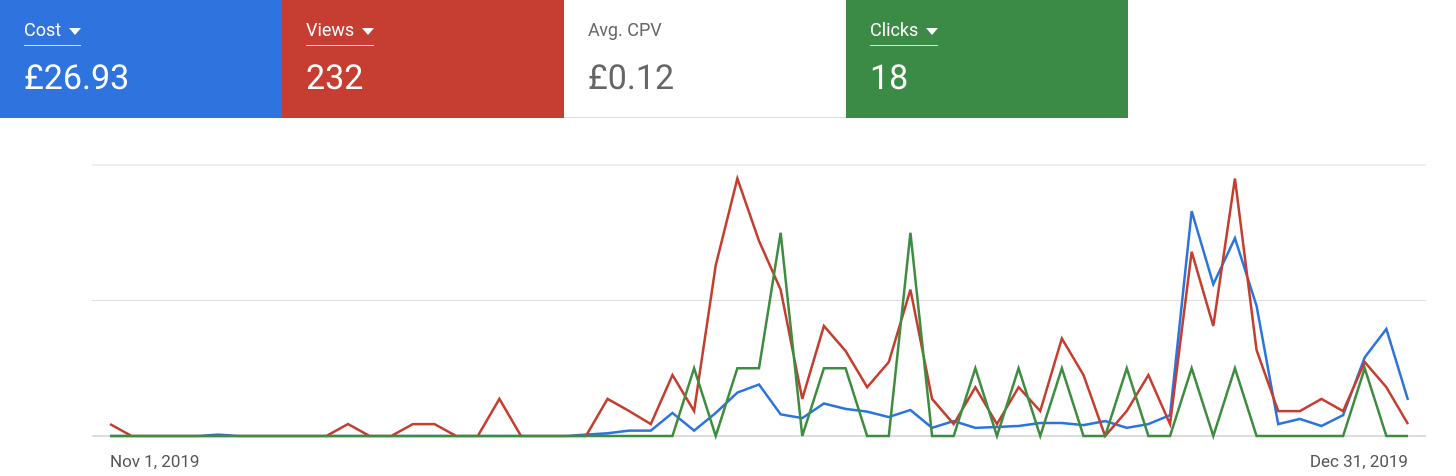  Describe the element at coordinates (335, 78) in the screenshot. I see `card-value: 232` at that location.